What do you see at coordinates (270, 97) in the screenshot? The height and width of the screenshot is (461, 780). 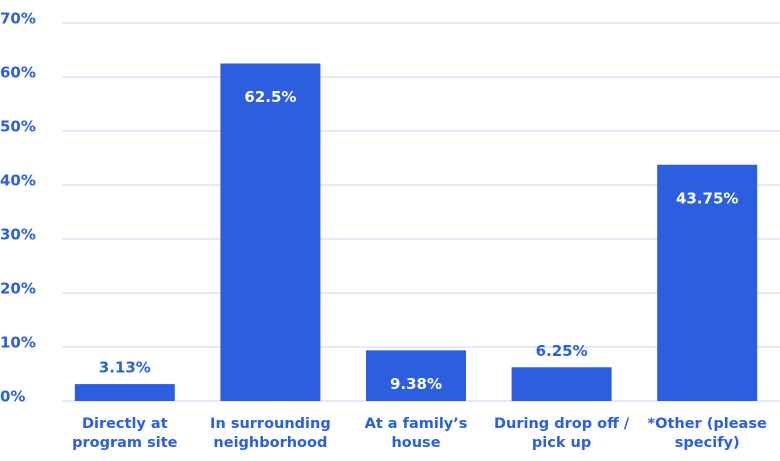 I see `value-label: 62.5%` at bounding box center [270, 97].